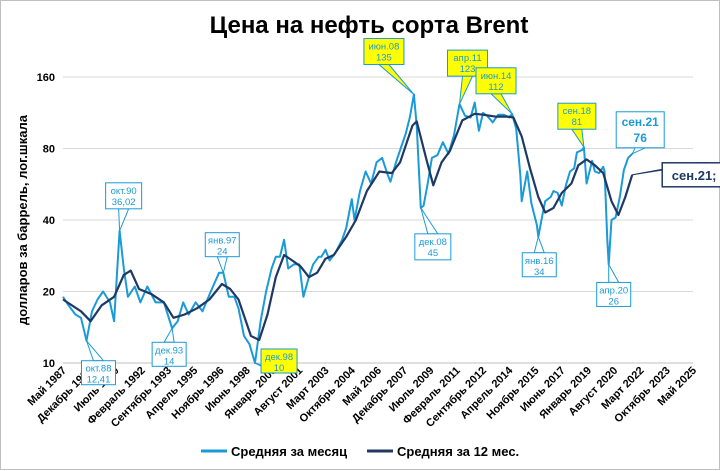 The image size is (720, 471). Describe the element at coordinates (433, 253) in the screenshot. I see `callout-value: 45` at that location.